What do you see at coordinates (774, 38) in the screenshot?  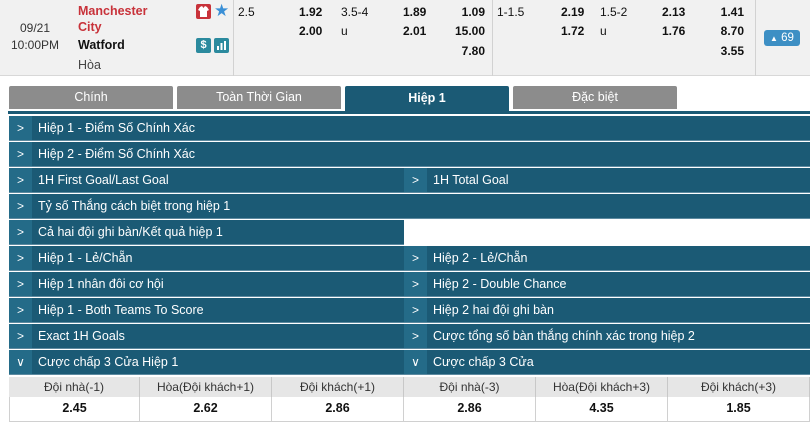 I see `caret-up-icon: ▲` at bounding box center [774, 38].